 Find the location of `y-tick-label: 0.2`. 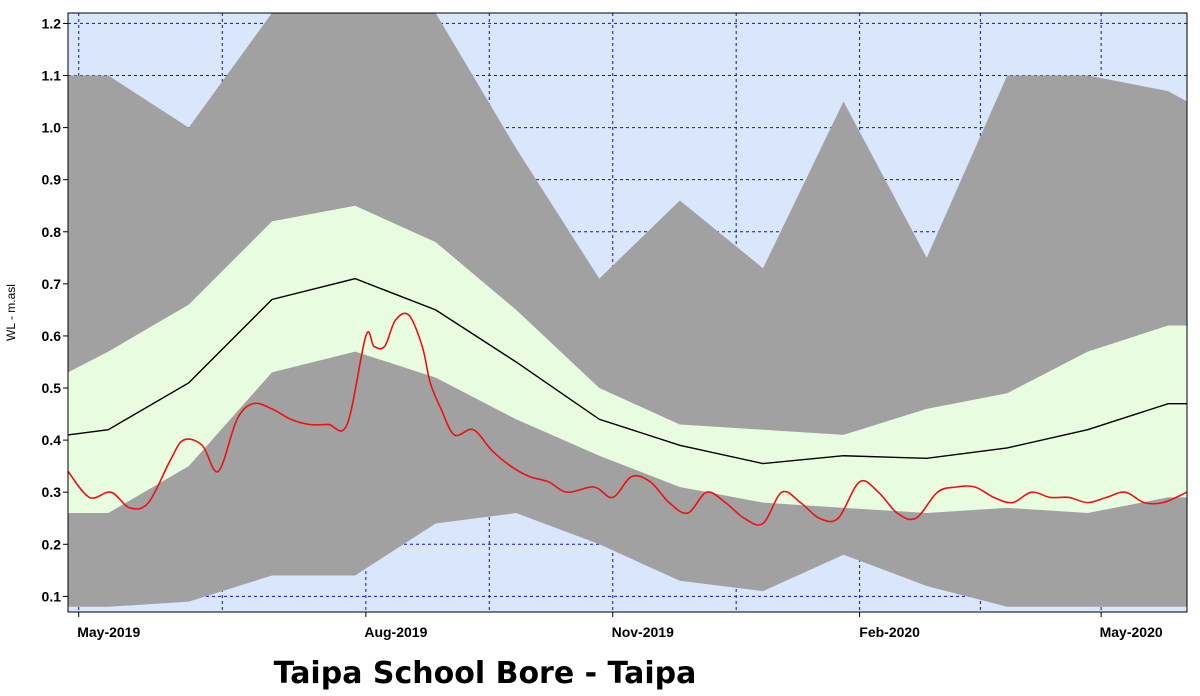

y-tick-label: 0.2 is located at coordinates (52, 544).